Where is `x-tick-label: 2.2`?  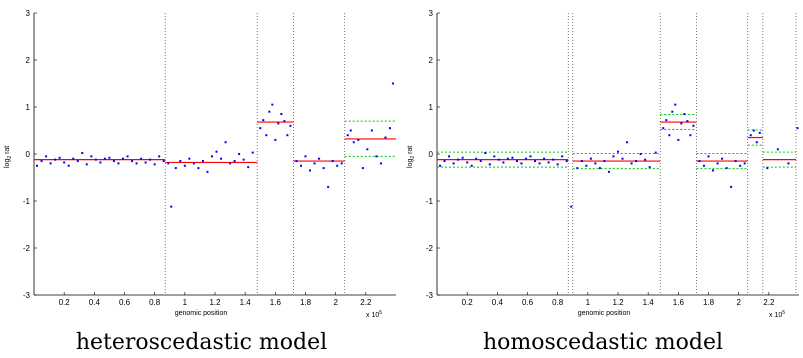
x-tick-label: 2.2 is located at coordinates (366, 302).